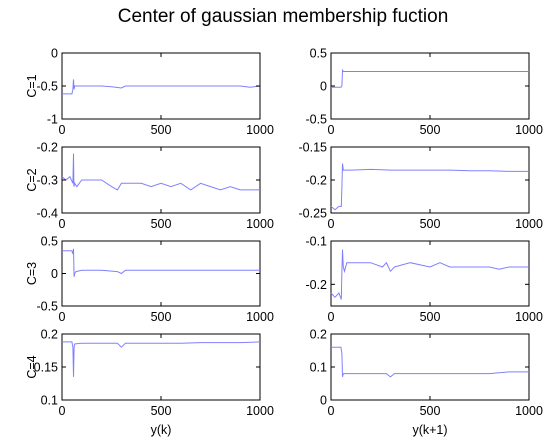 The width and height of the screenshot is (550, 442). Describe the element at coordinates (283, 16) in the screenshot. I see `chart-title: Center of gaussian membership fuction` at that location.